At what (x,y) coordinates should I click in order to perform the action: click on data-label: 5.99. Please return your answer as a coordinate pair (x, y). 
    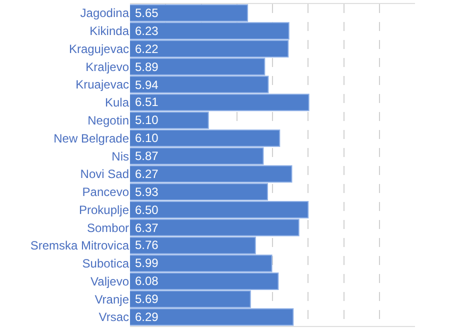
    Looking at the image, I should click on (147, 263).